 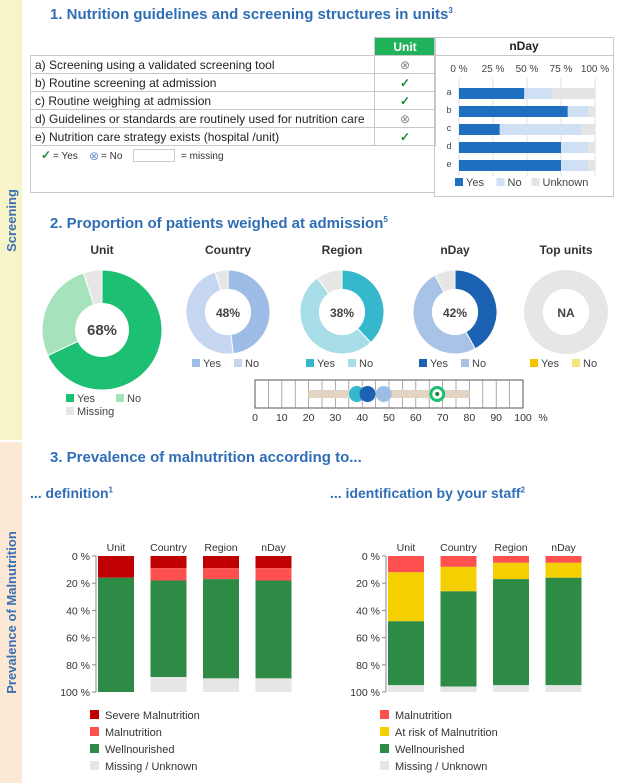 What do you see at coordinates (542, 418) in the screenshot?
I see `range-tick-label: %` at bounding box center [542, 418].